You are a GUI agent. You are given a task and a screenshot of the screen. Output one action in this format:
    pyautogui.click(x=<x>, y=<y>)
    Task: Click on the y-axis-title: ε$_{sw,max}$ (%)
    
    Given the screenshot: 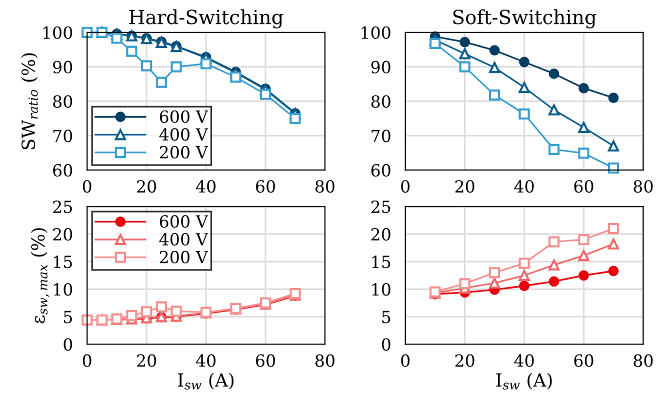 What is the action you would take?
    pyautogui.click(x=40, y=276)
    